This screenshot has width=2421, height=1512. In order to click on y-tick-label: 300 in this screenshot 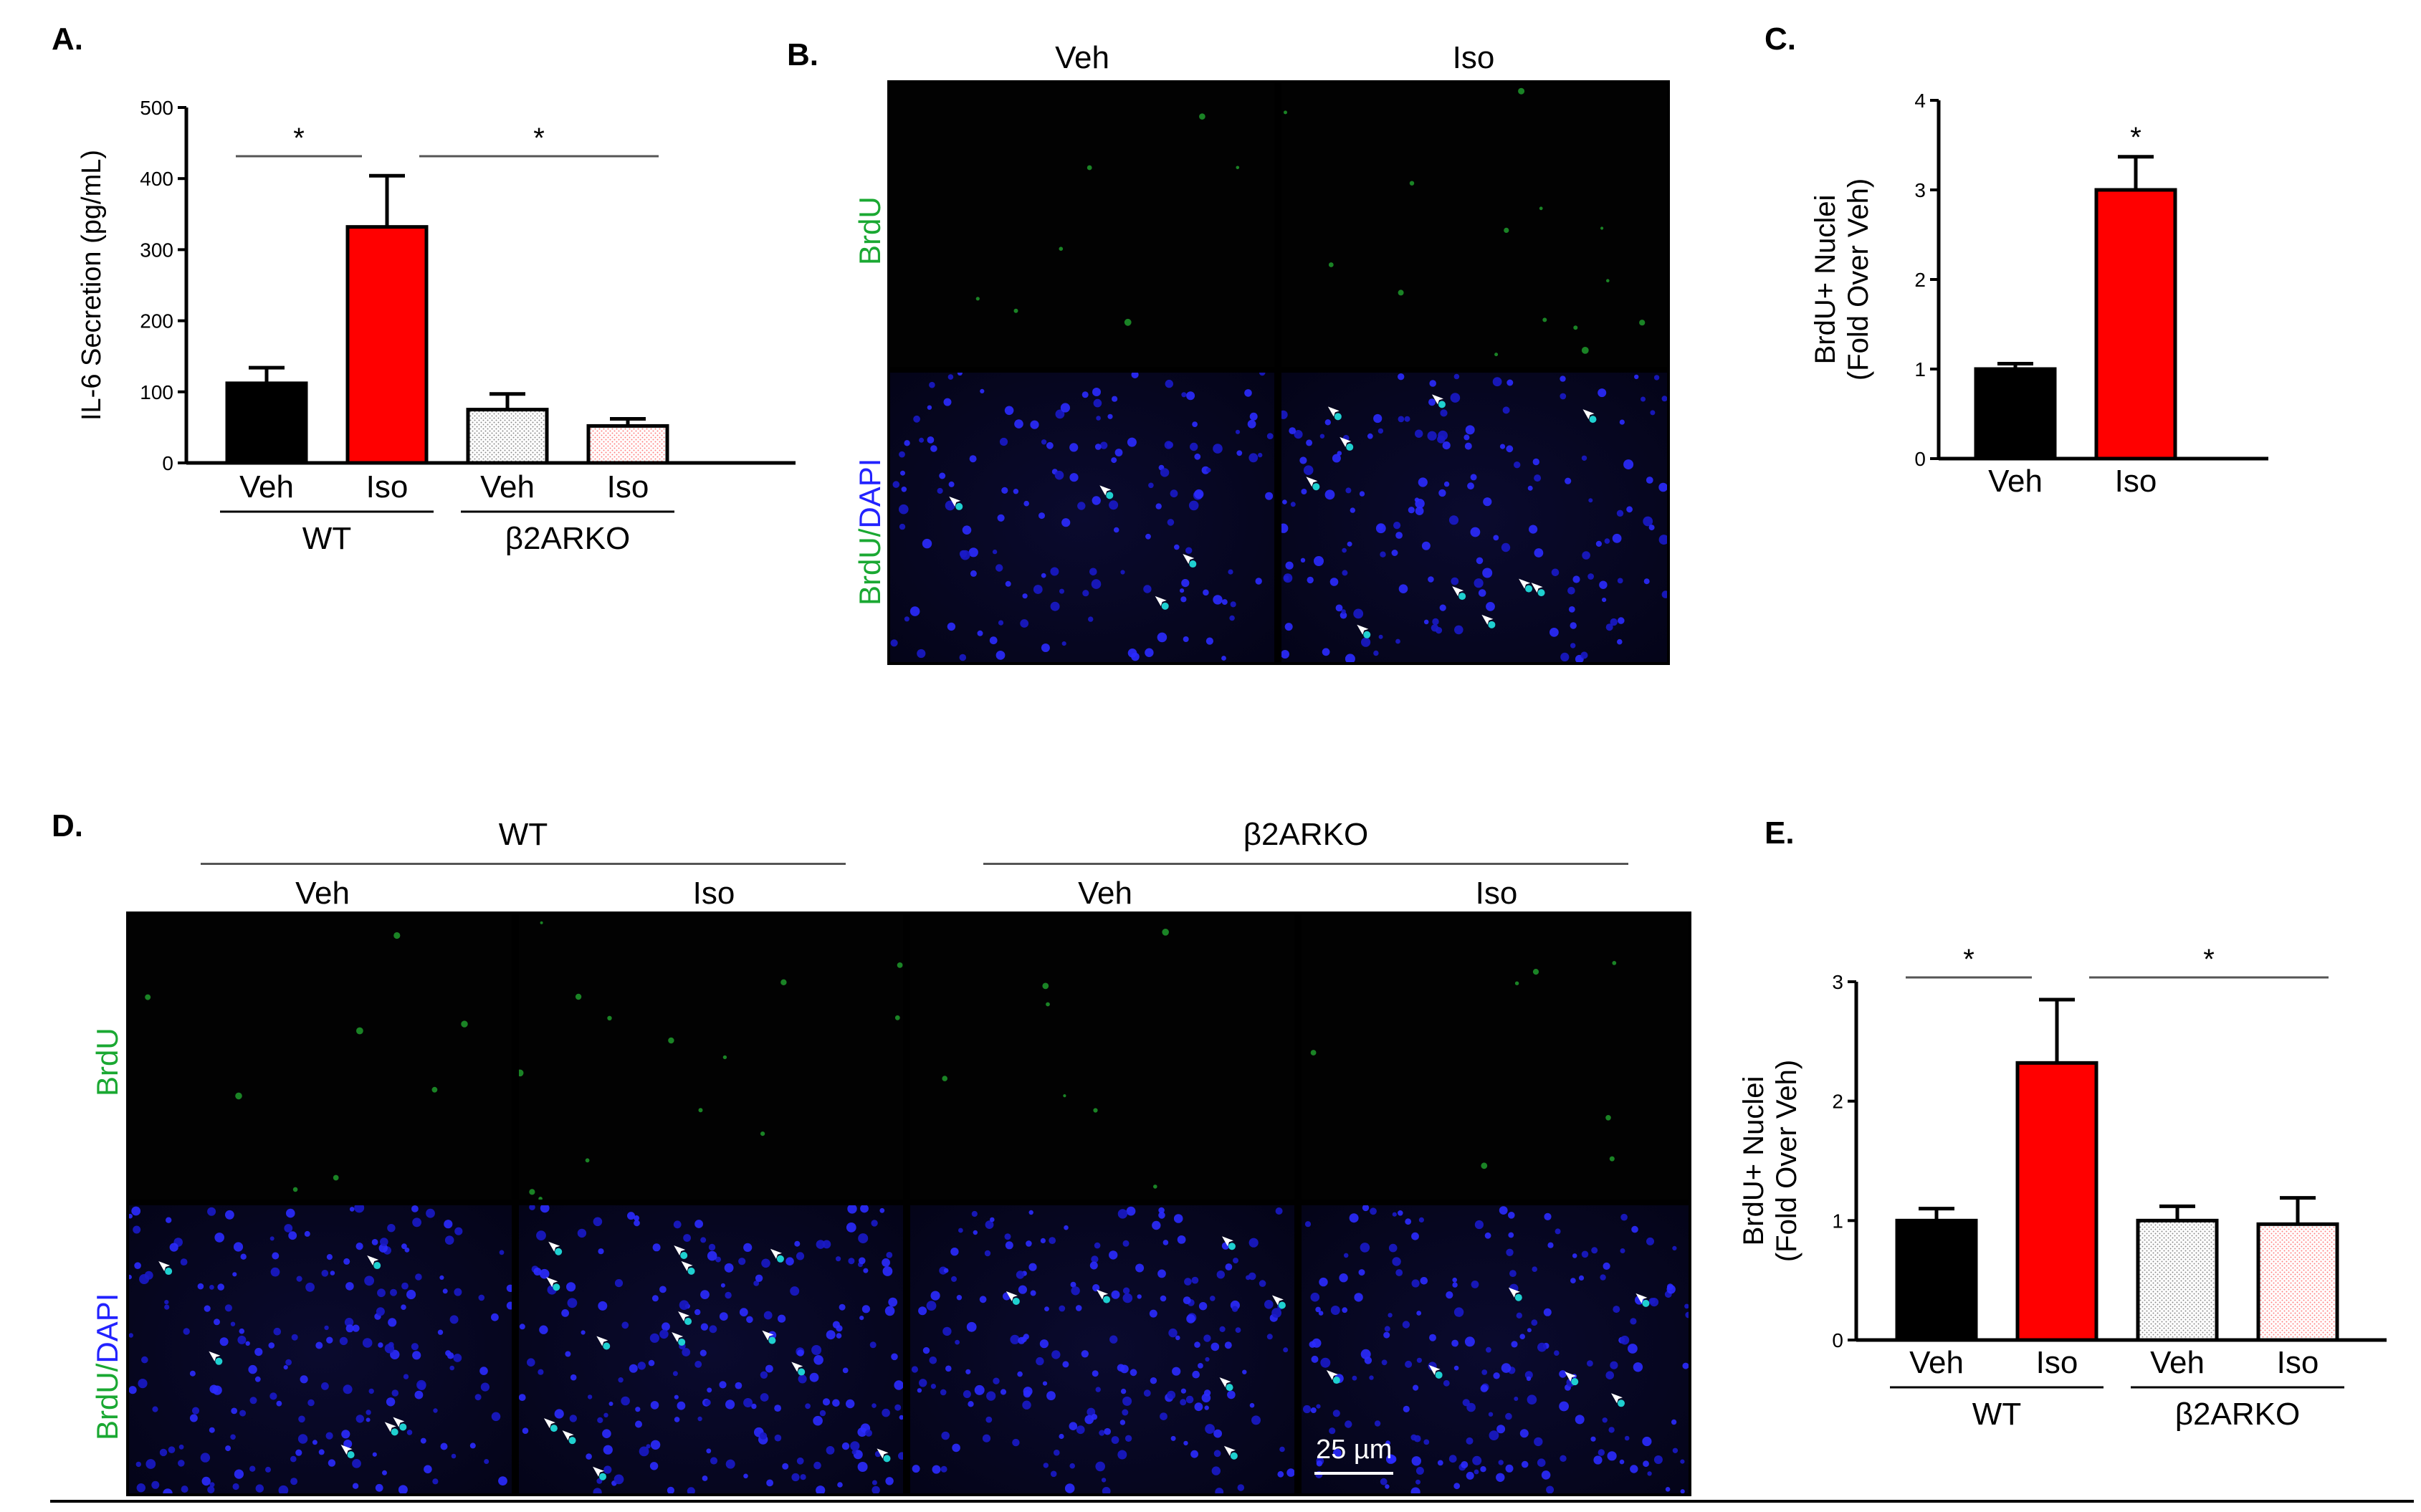, I will do `click(156, 250)`.